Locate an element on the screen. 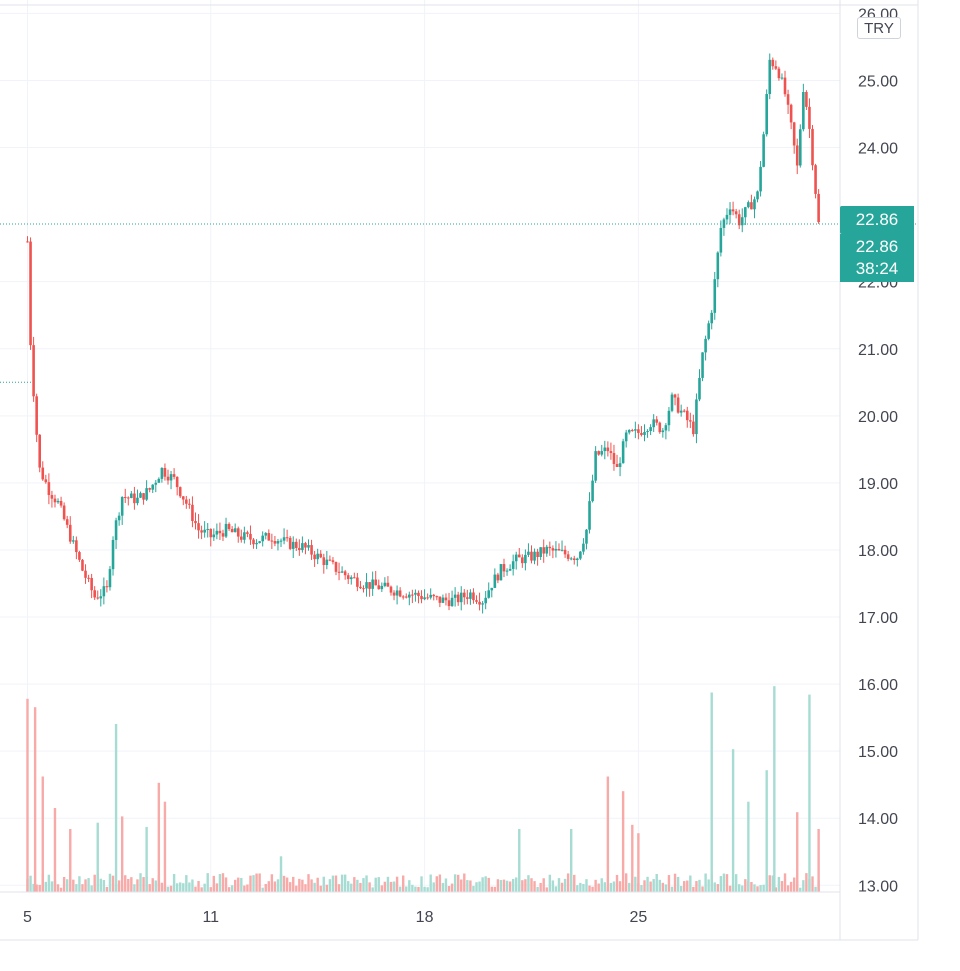 The image size is (960, 971). x-tick-label: 11 is located at coordinates (210, 917).